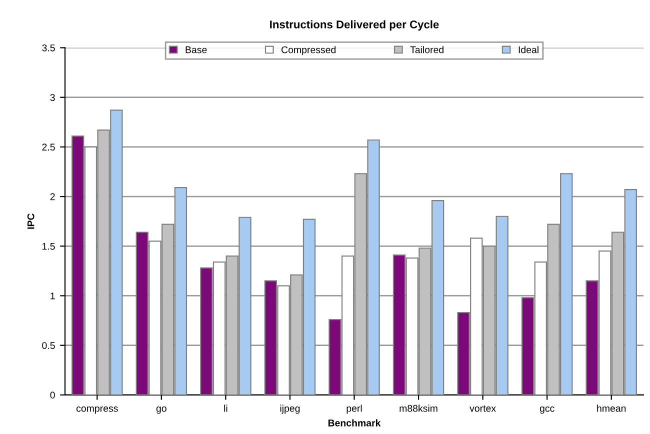 Image resolution: width=650 pixels, height=434 pixels. Describe the element at coordinates (97, 410) in the screenshot. I see `x-tick-label: compress` at that location.